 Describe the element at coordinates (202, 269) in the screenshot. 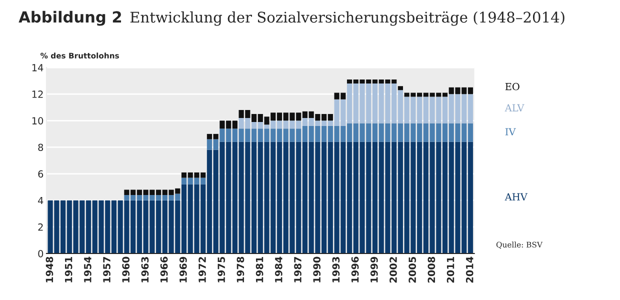

I see `x-tick-label: 1972` at that location.